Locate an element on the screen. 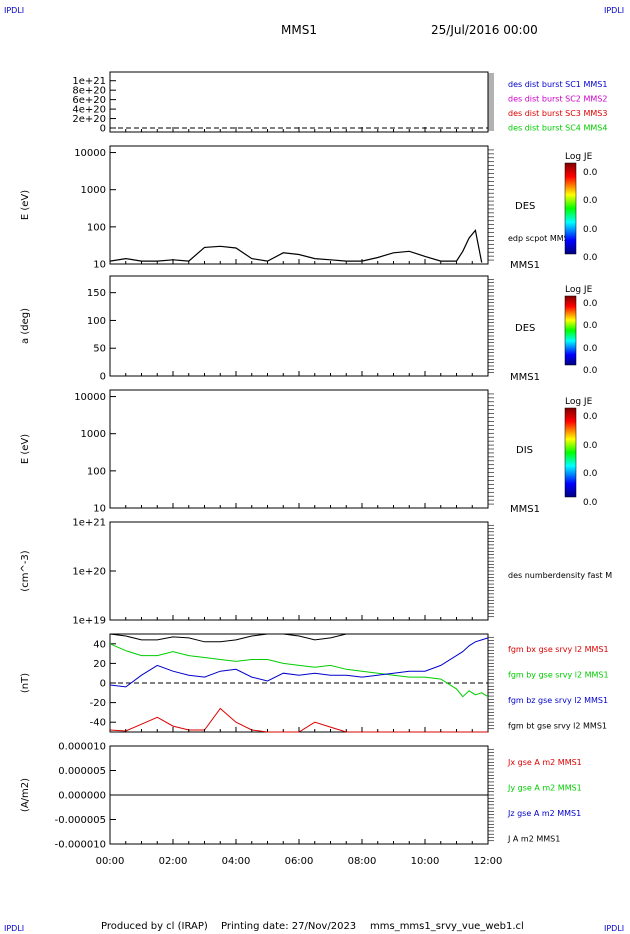 This screenshot has width=630, height=934. corner-label-top-right: IPDLI is located at coordinates (614, 10).